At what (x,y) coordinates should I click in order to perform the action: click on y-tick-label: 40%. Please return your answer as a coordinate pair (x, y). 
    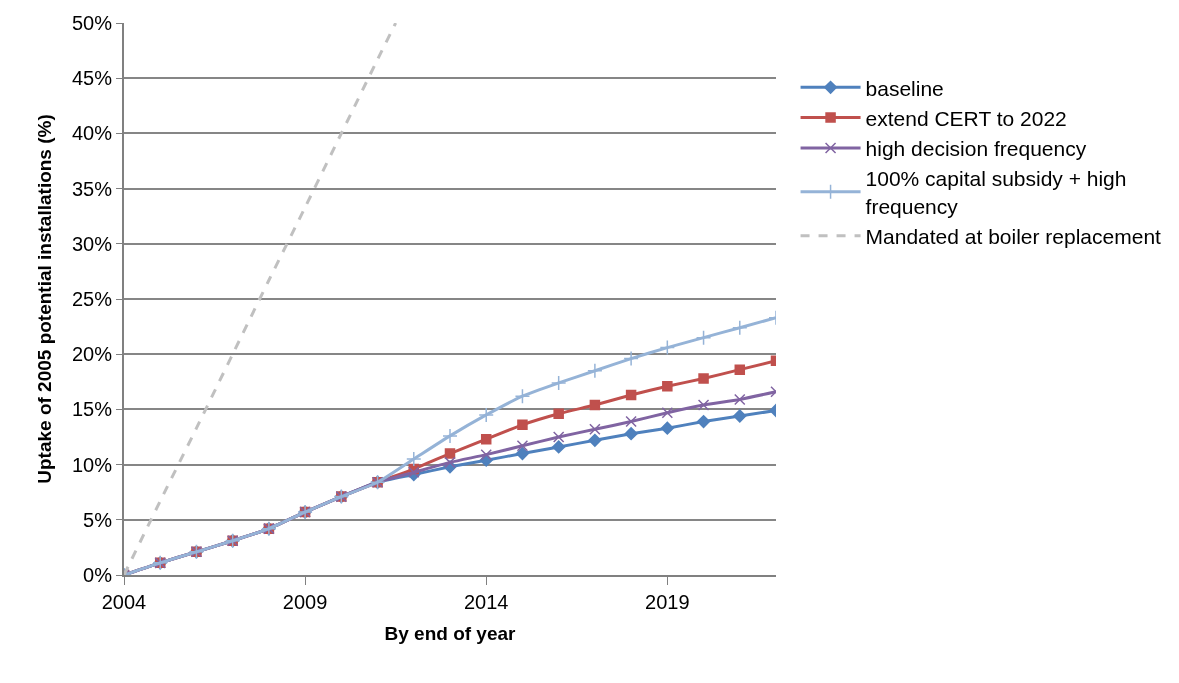
    Looking at the image, I should click on (92, 133).